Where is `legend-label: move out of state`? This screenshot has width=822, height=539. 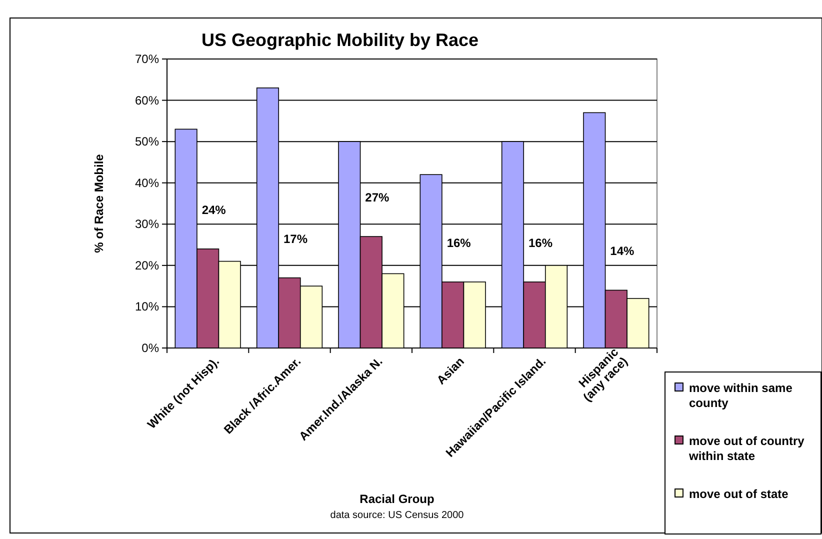 legend-label: move out of state is located at coordinates (739, 494).